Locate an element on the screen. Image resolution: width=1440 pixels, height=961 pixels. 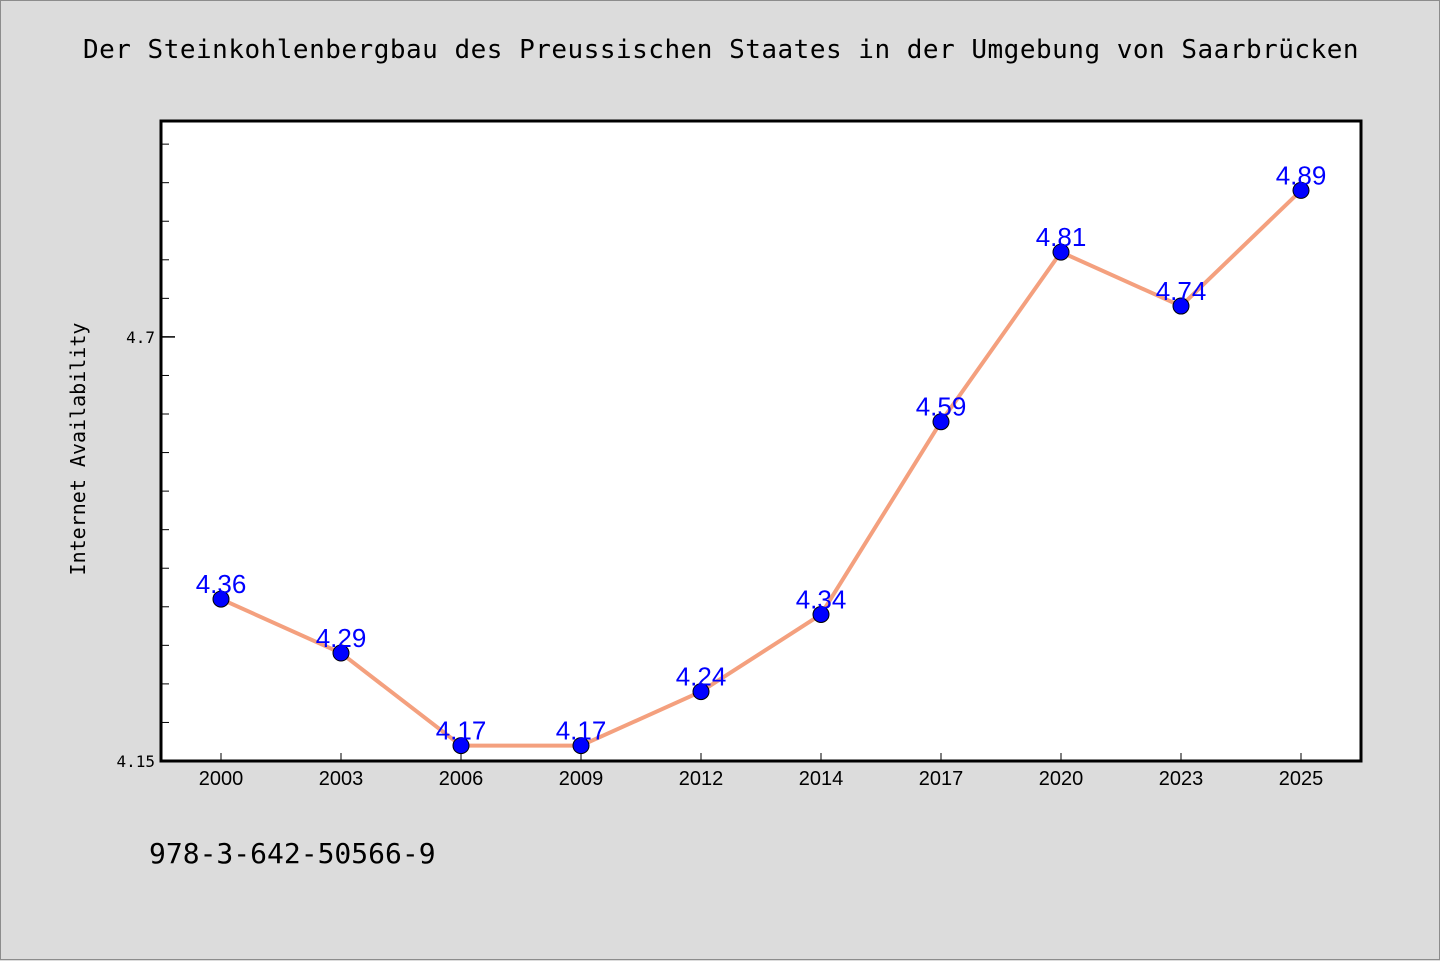
x-tick-label: 2012 is located at coordinates (701, 779).